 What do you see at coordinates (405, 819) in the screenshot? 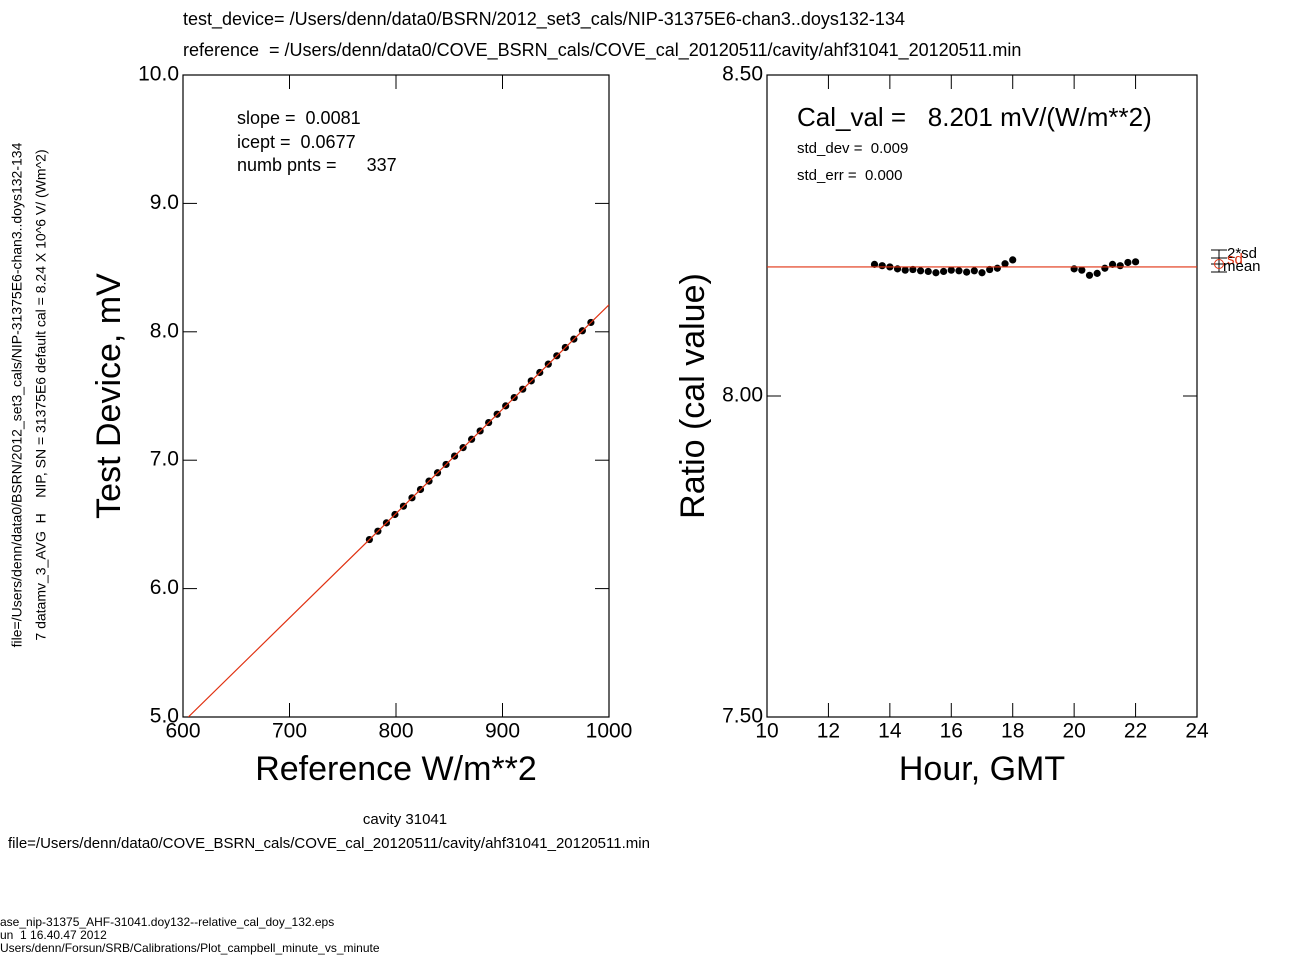
I see `footer-caption: cavity 31041` at bounding box center [405, 819].